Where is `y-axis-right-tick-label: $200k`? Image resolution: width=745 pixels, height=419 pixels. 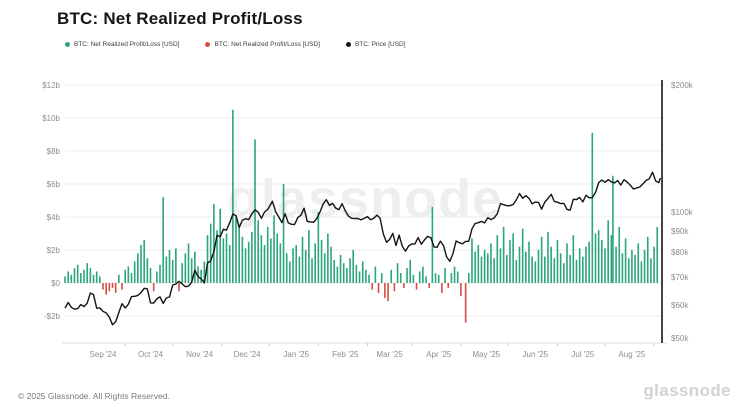 y-axis-right-tick-label: $200k is located at coordinates (682, 86).